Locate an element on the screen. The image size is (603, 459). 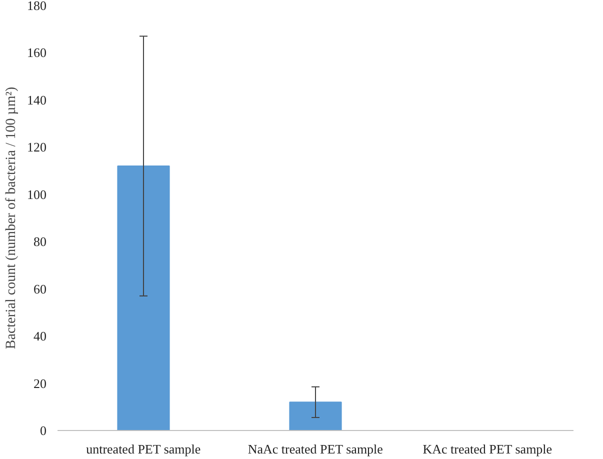
x-tick-label: NaAc treated PET sample is located at coordinates (316, 449).